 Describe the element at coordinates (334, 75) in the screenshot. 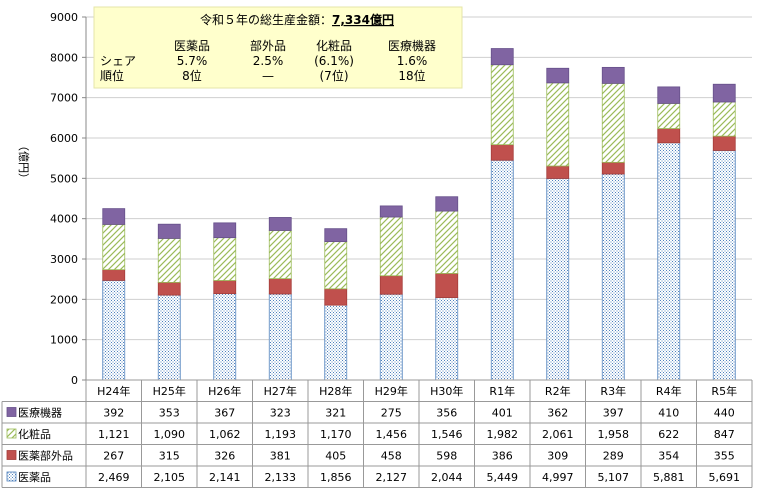

I see `info-rank-value: (7位)` at that location.